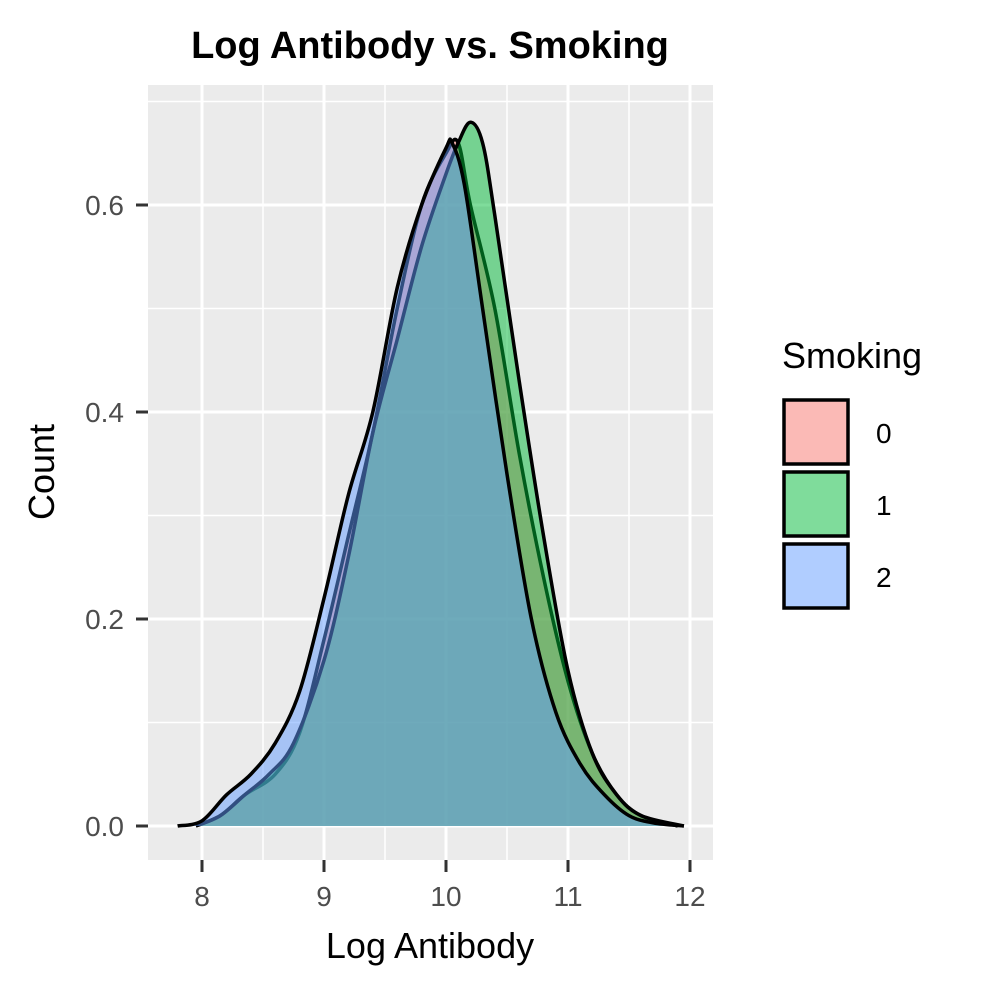 The width and height of the screenshot is (1004, 990). I want to click on y-tick-label: 0.6, so click(104, 205).